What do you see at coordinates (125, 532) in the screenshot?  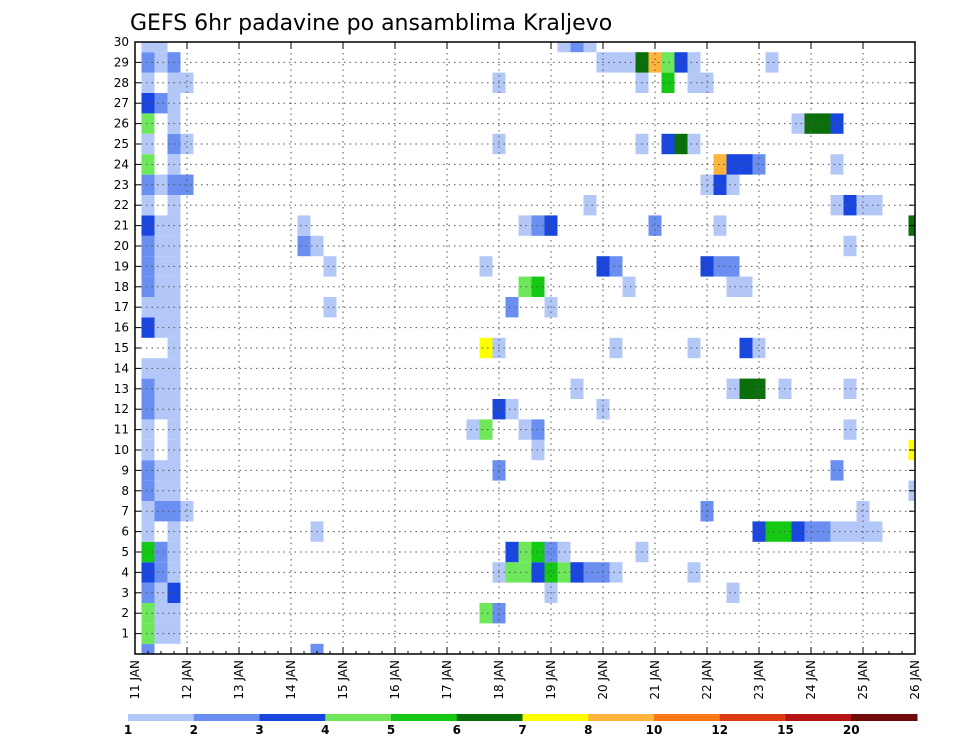 I see `y-tick-label: 6` at bounding box center [125, 532].